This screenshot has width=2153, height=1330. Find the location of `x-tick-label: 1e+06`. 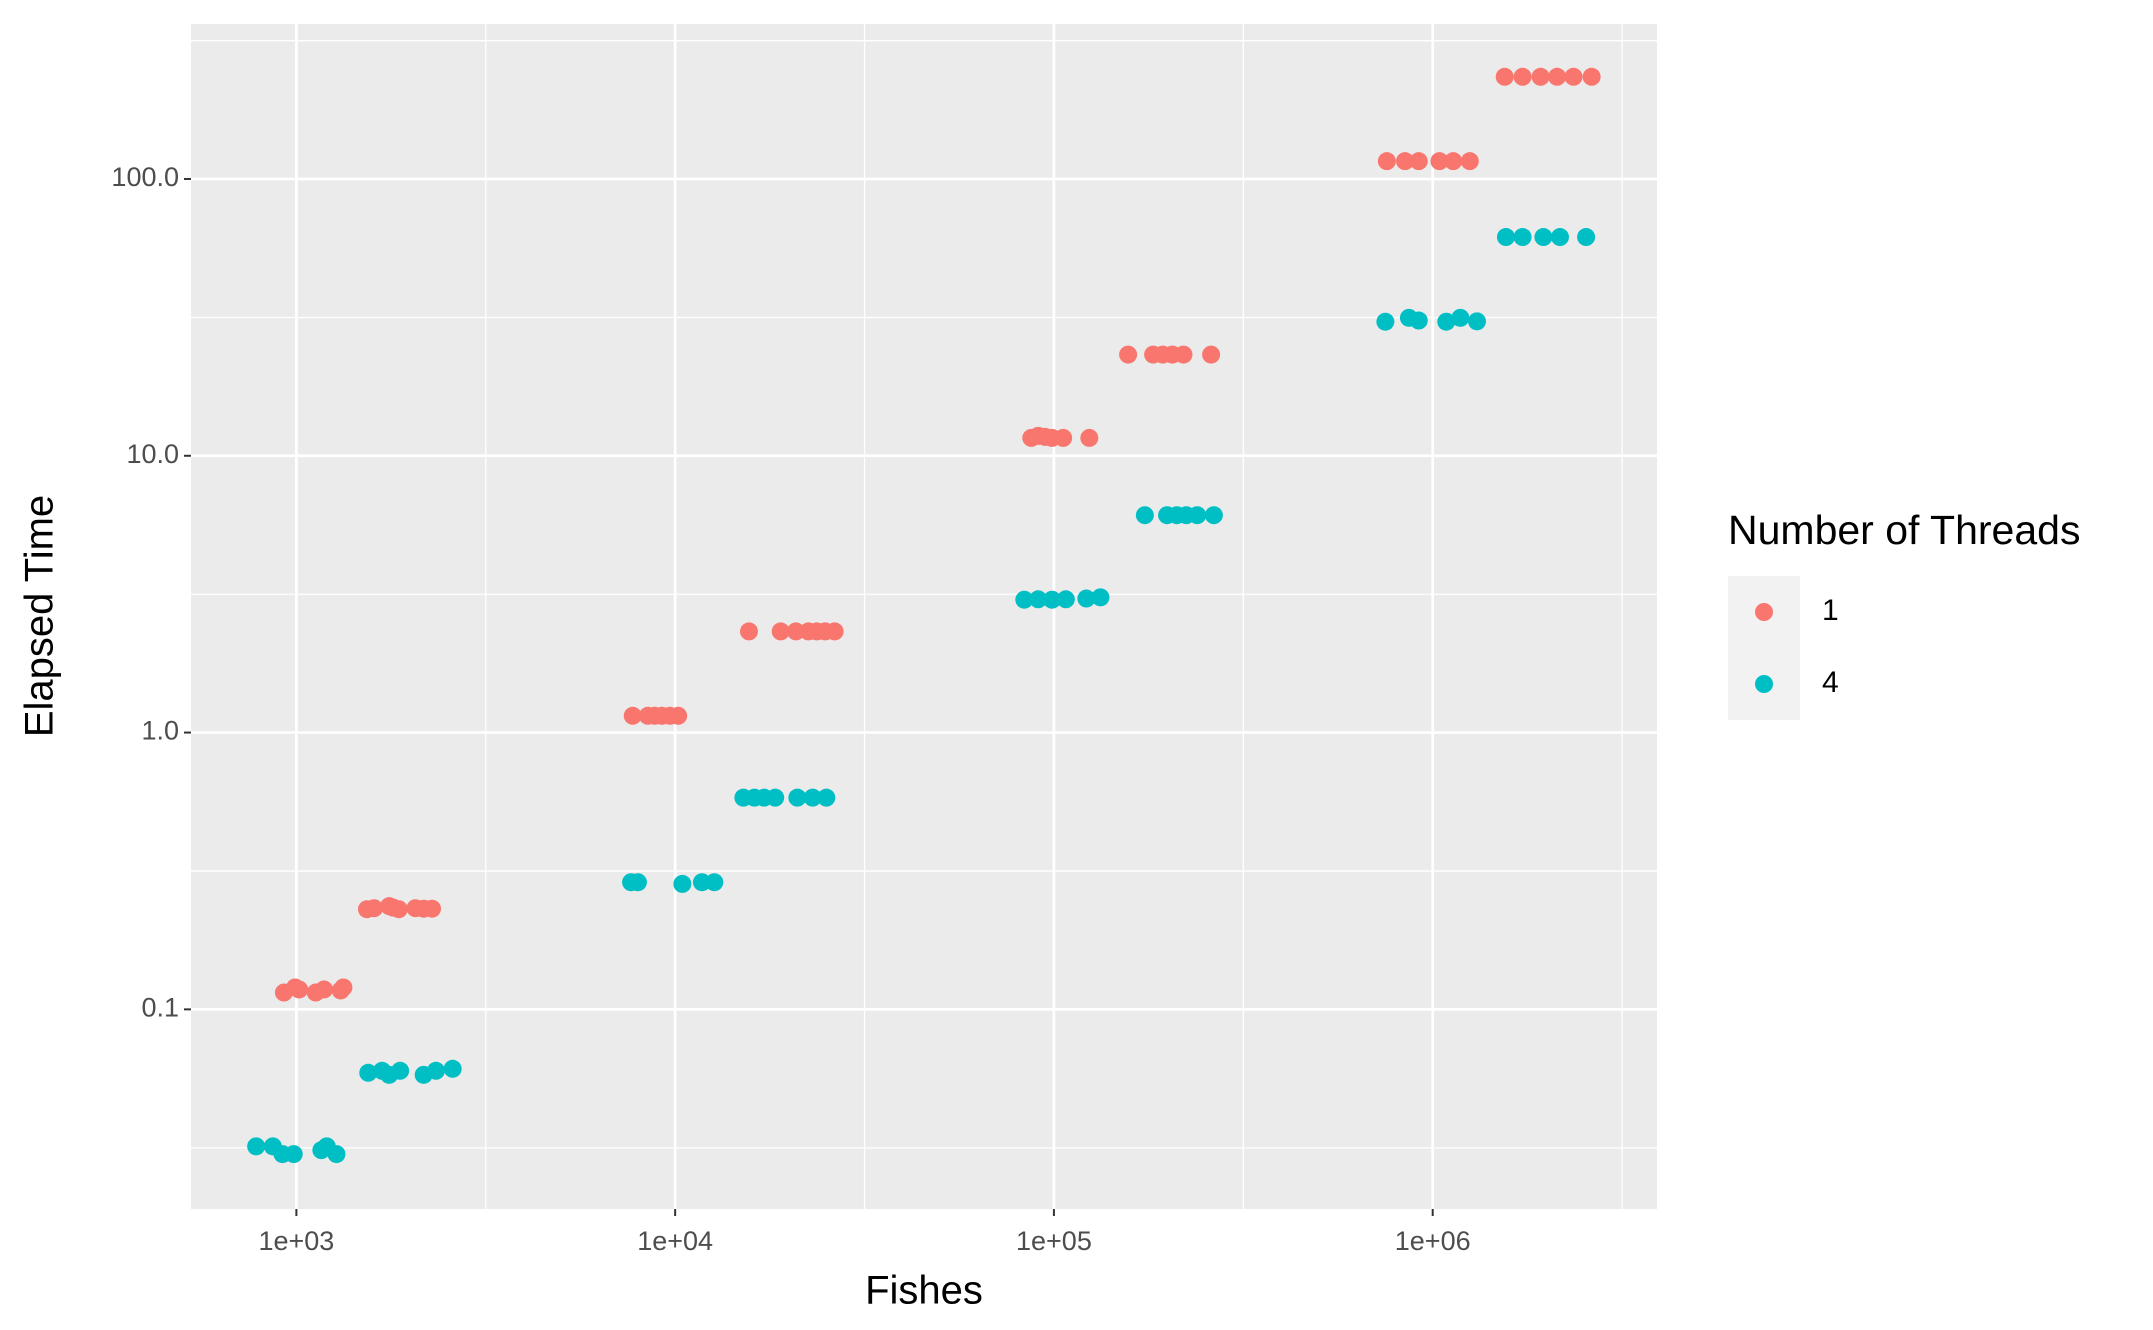

x-tick-label: 1e+06 is located at coordinates (1433, 1241).